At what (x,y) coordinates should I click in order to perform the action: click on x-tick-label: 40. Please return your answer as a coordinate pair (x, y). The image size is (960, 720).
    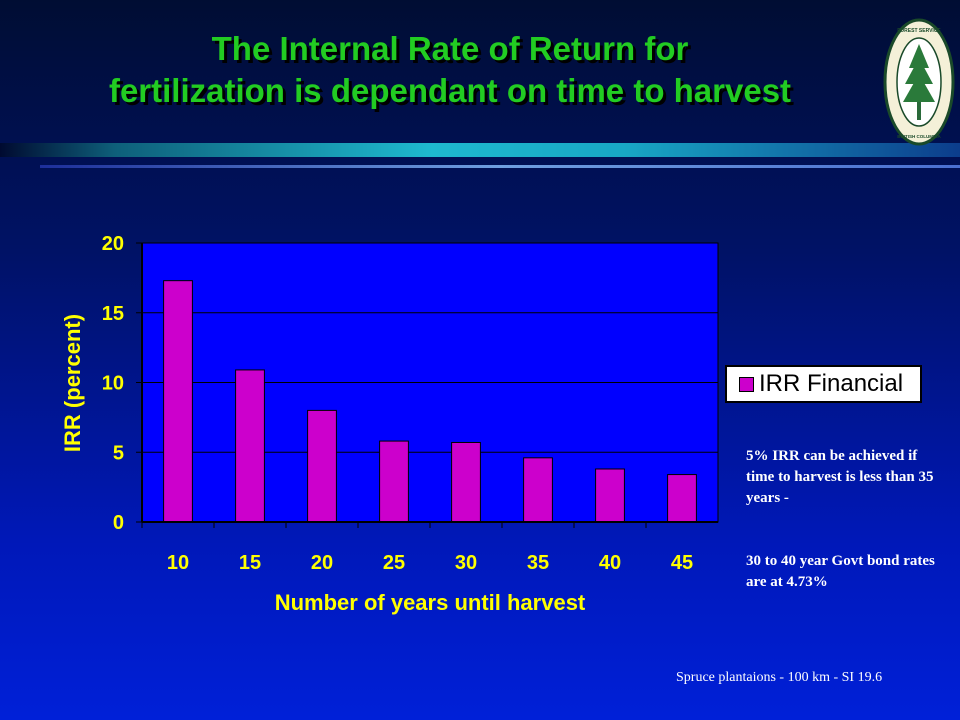
    Looking at the image, I should click on (610, 563).